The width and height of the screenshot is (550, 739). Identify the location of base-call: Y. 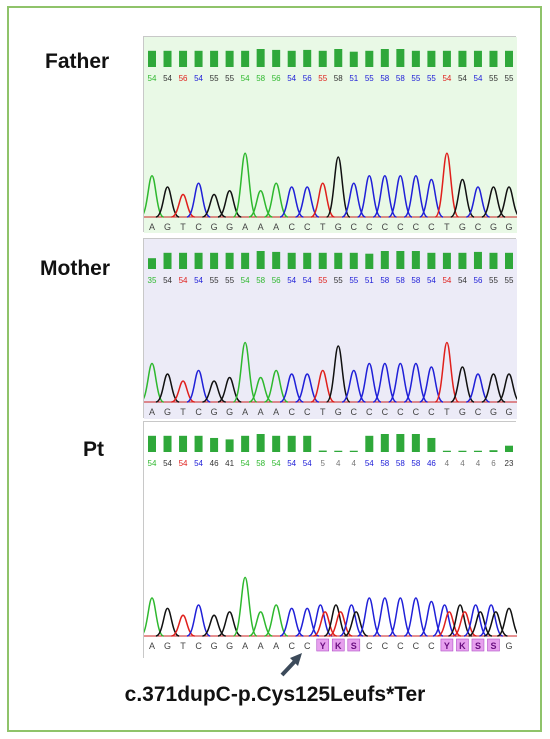
(447, 646).